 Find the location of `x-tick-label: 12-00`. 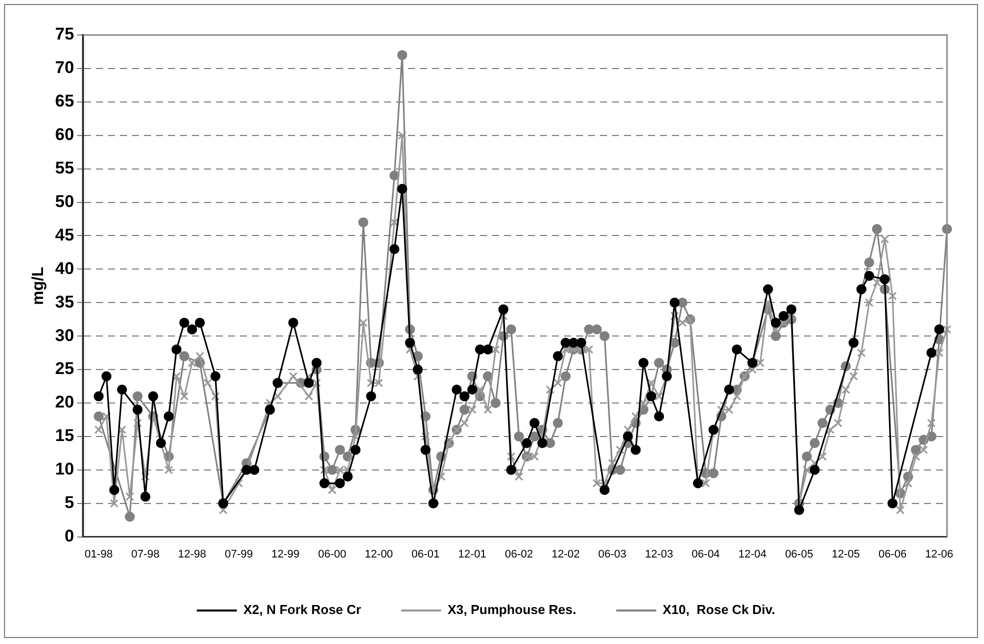

x-tick-label: 12-00 is located at coordinates (378, 554).